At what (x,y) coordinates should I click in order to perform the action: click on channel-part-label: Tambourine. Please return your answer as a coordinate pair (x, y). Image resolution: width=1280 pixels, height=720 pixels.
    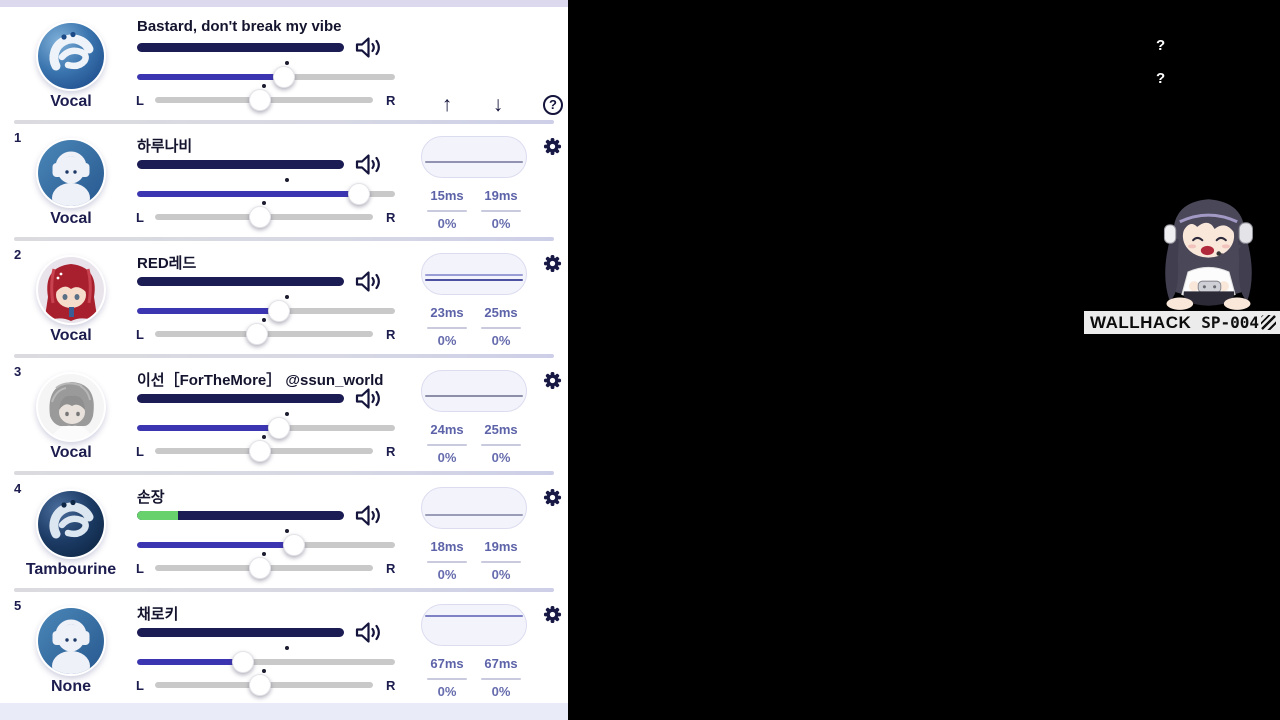
    Looking at the image, I should click on (71, 569).